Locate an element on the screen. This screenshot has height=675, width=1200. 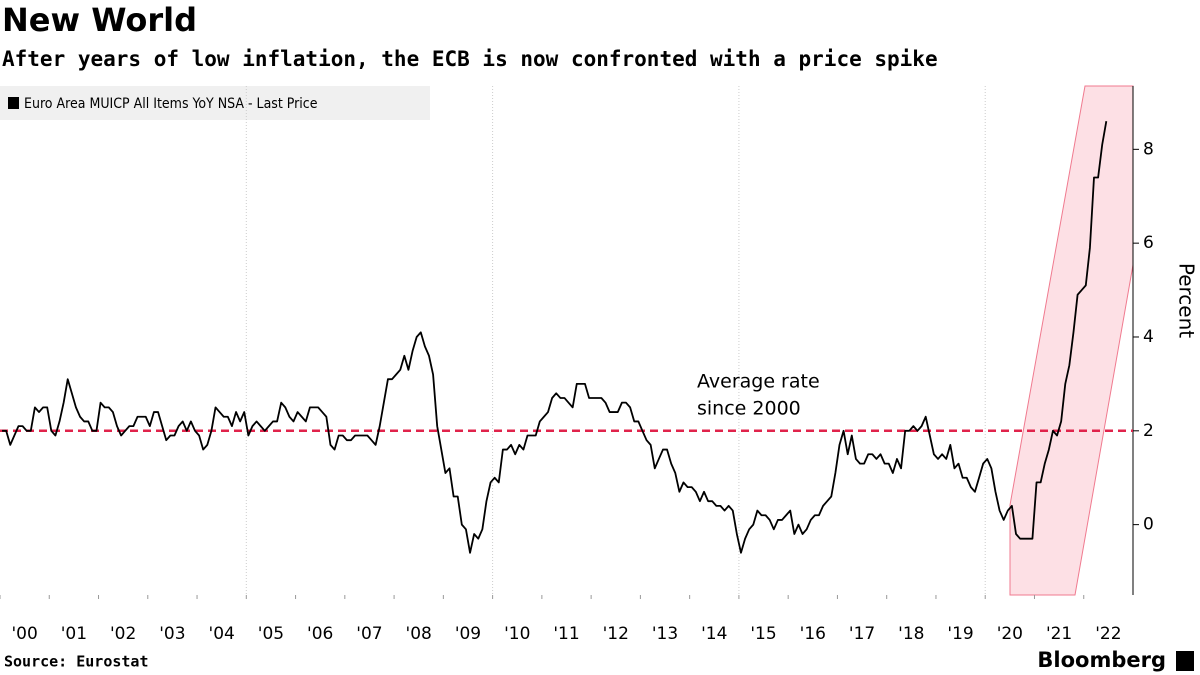
x-tick-label: '06 is located at coordinates (320, 634).